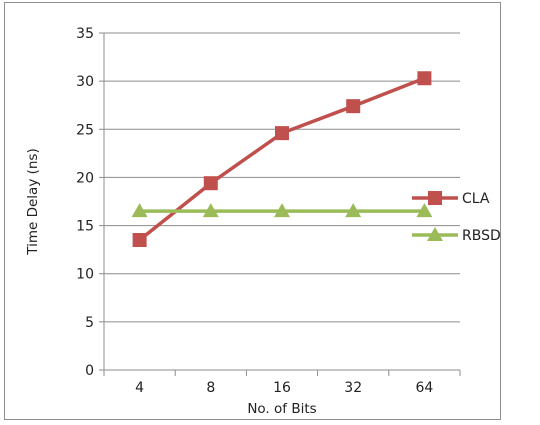 The image size is (540, 425). Describe the element at coordinates (456, 217) in the screenshot. I see `legend: CLA RBSD` at that location.